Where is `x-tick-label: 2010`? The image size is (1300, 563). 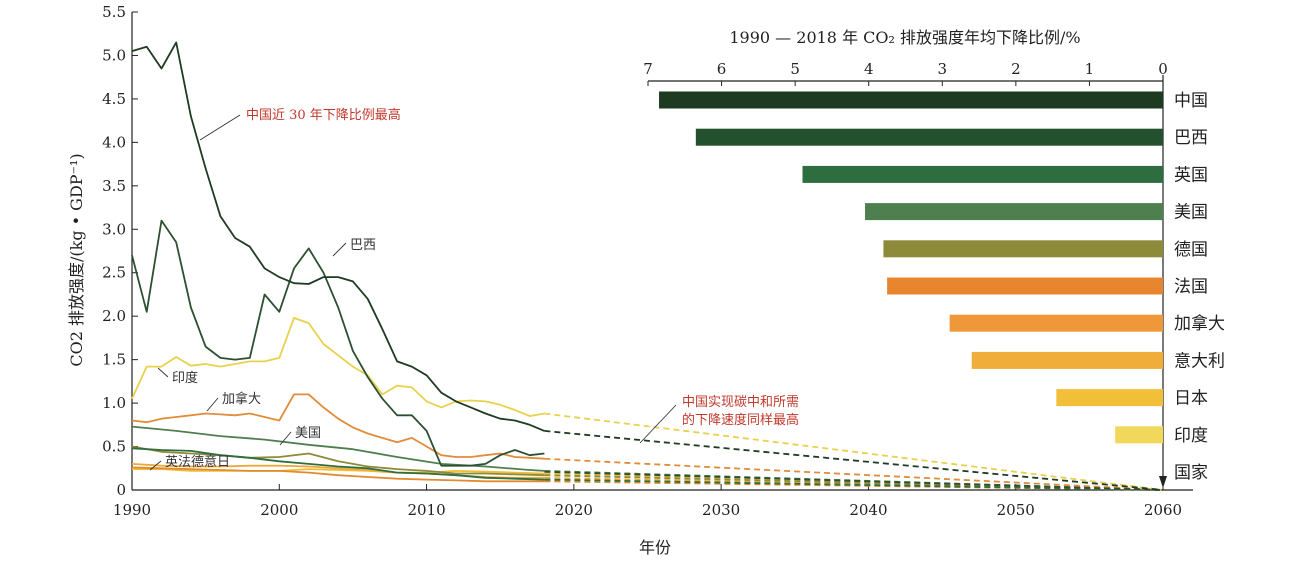 x-tick-label: 2010 is located at coordinates (426, 510).